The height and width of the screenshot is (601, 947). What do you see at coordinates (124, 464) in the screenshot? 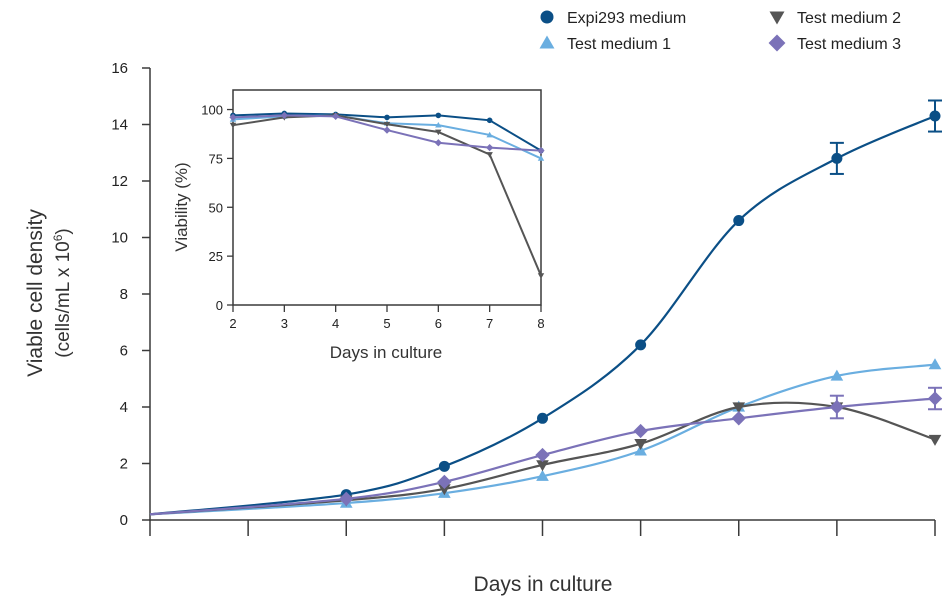
I see `y-tick-label: 2` at bounding box center [124, 464].